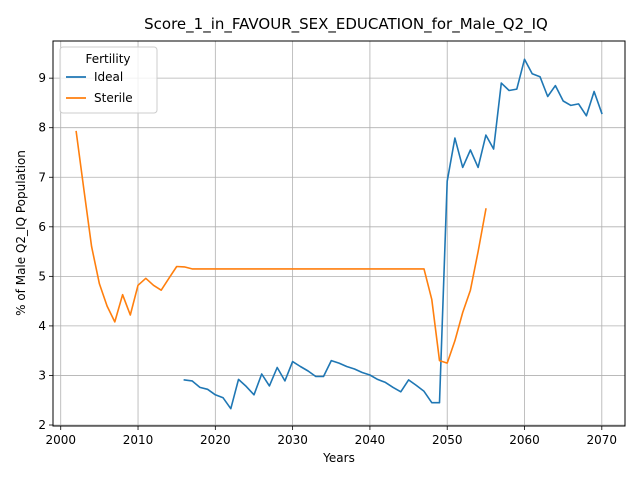 Image resolution: width=640 pixels, height=480 pixels. Describe the element at coordinates (138, 440) in the screenshot. I see `x-tick-label: 2010` at that location.